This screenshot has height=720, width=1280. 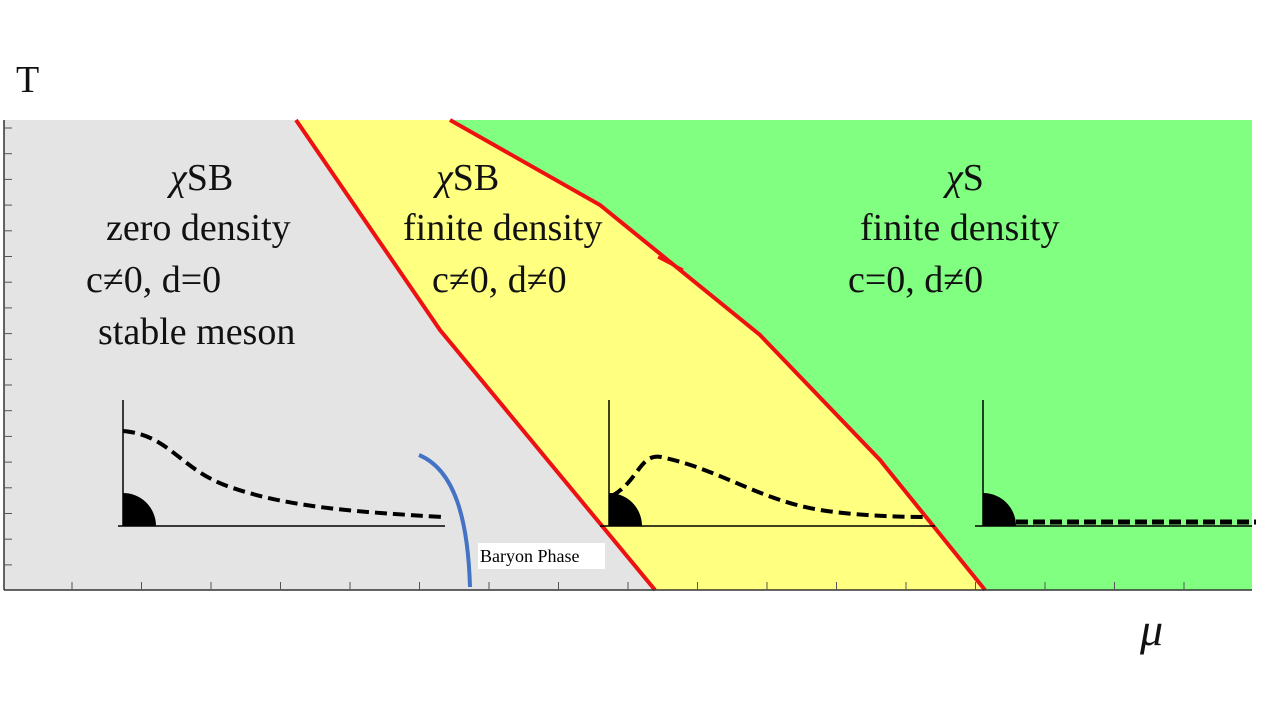 I want to click on label-box, so click(x=541, y=556).